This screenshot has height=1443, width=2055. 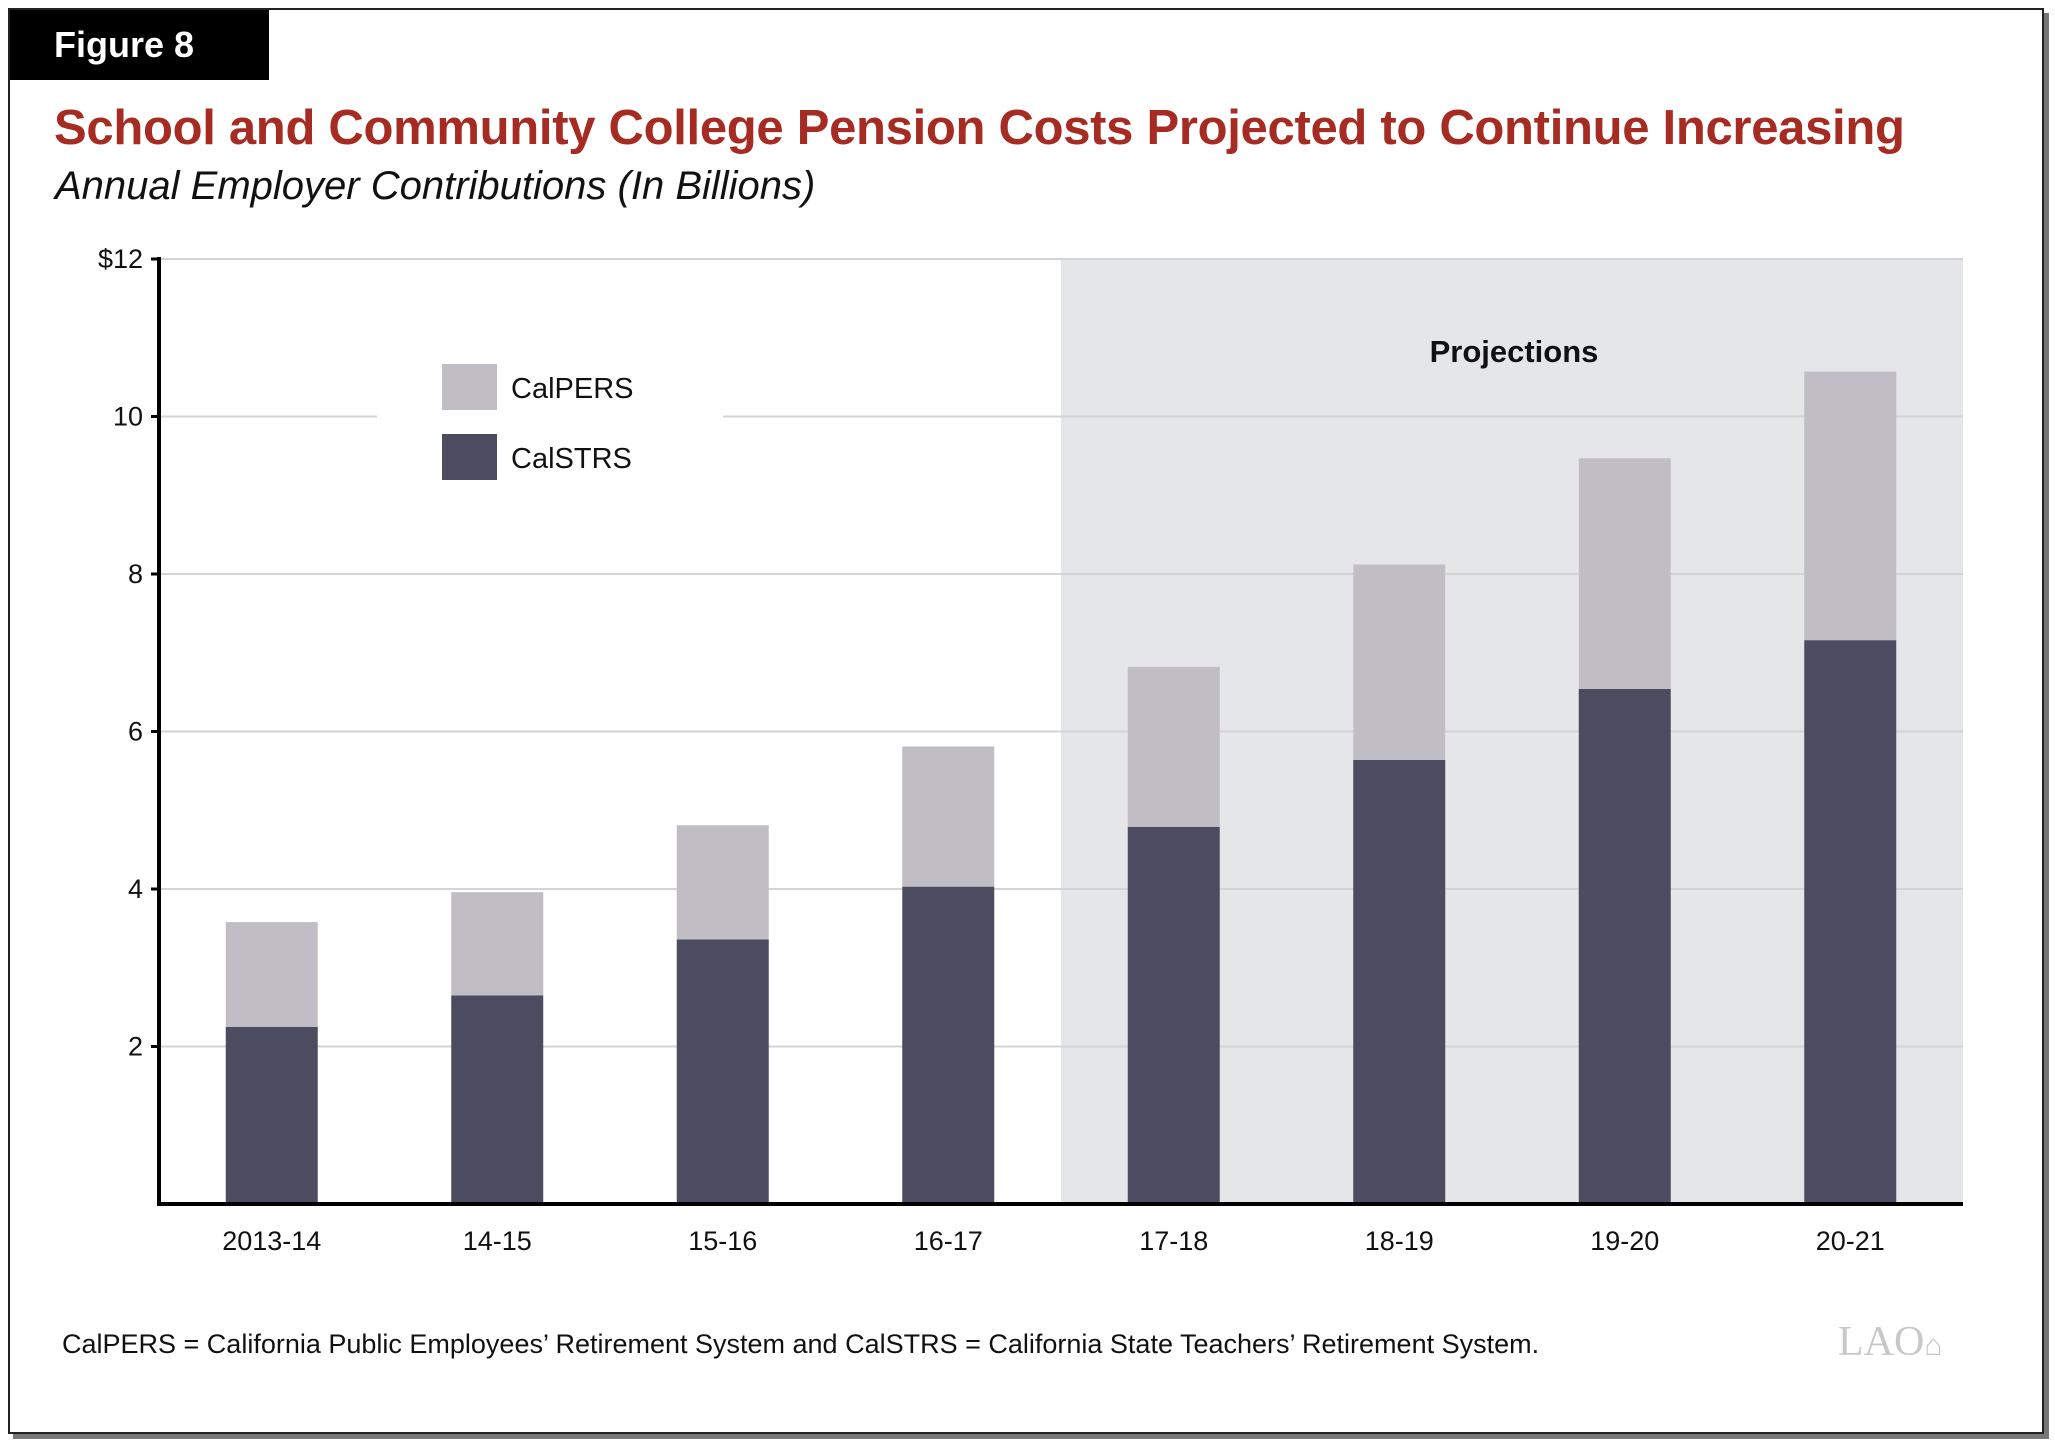 What do you see at coordinates (1624, 1241) in the screenshot?
I see `x-tick-label: 19-20` at bounding box center [1624, 1241].